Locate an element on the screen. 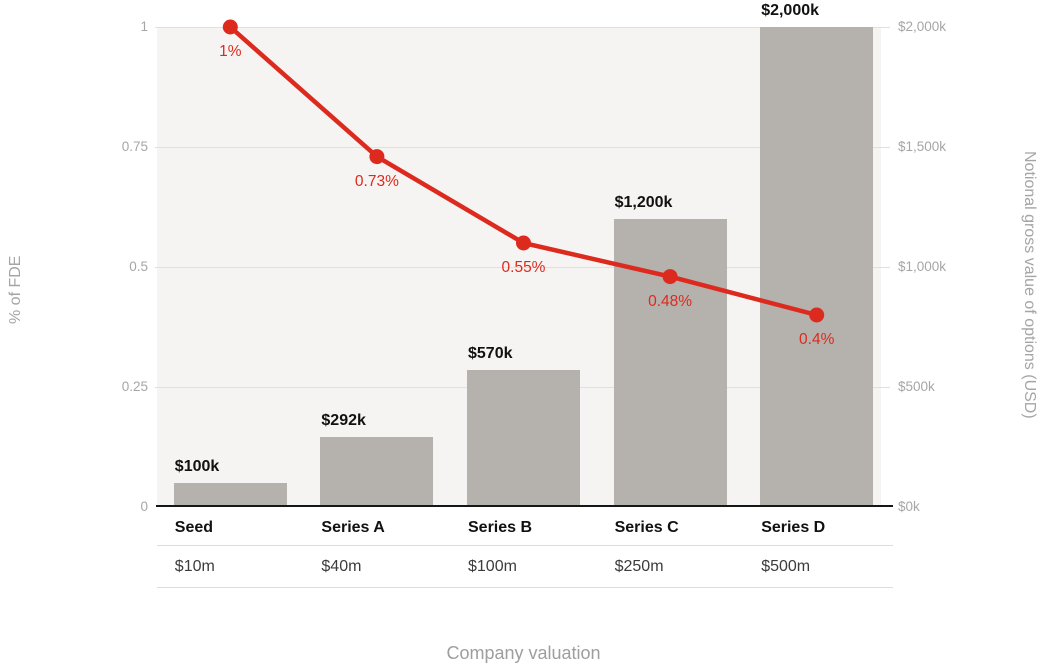  table-divider-bottom is located at coordinates (525, 587).